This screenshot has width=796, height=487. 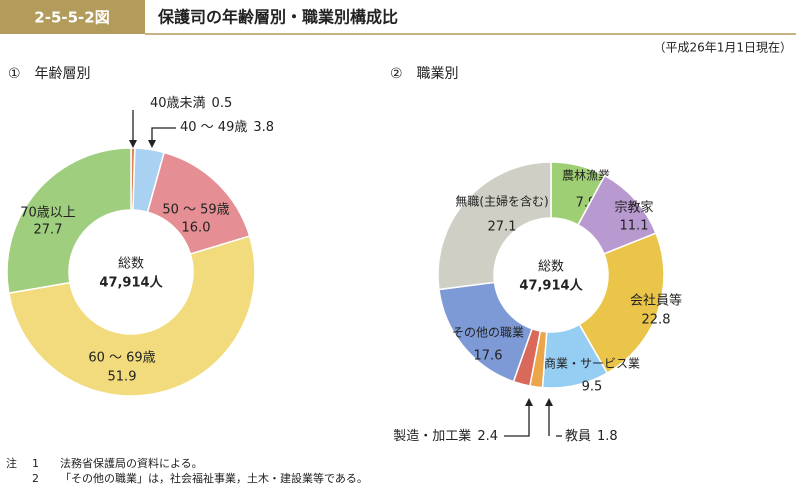 I want to click on category-label: 宗教家, so click(x=633, y=208).